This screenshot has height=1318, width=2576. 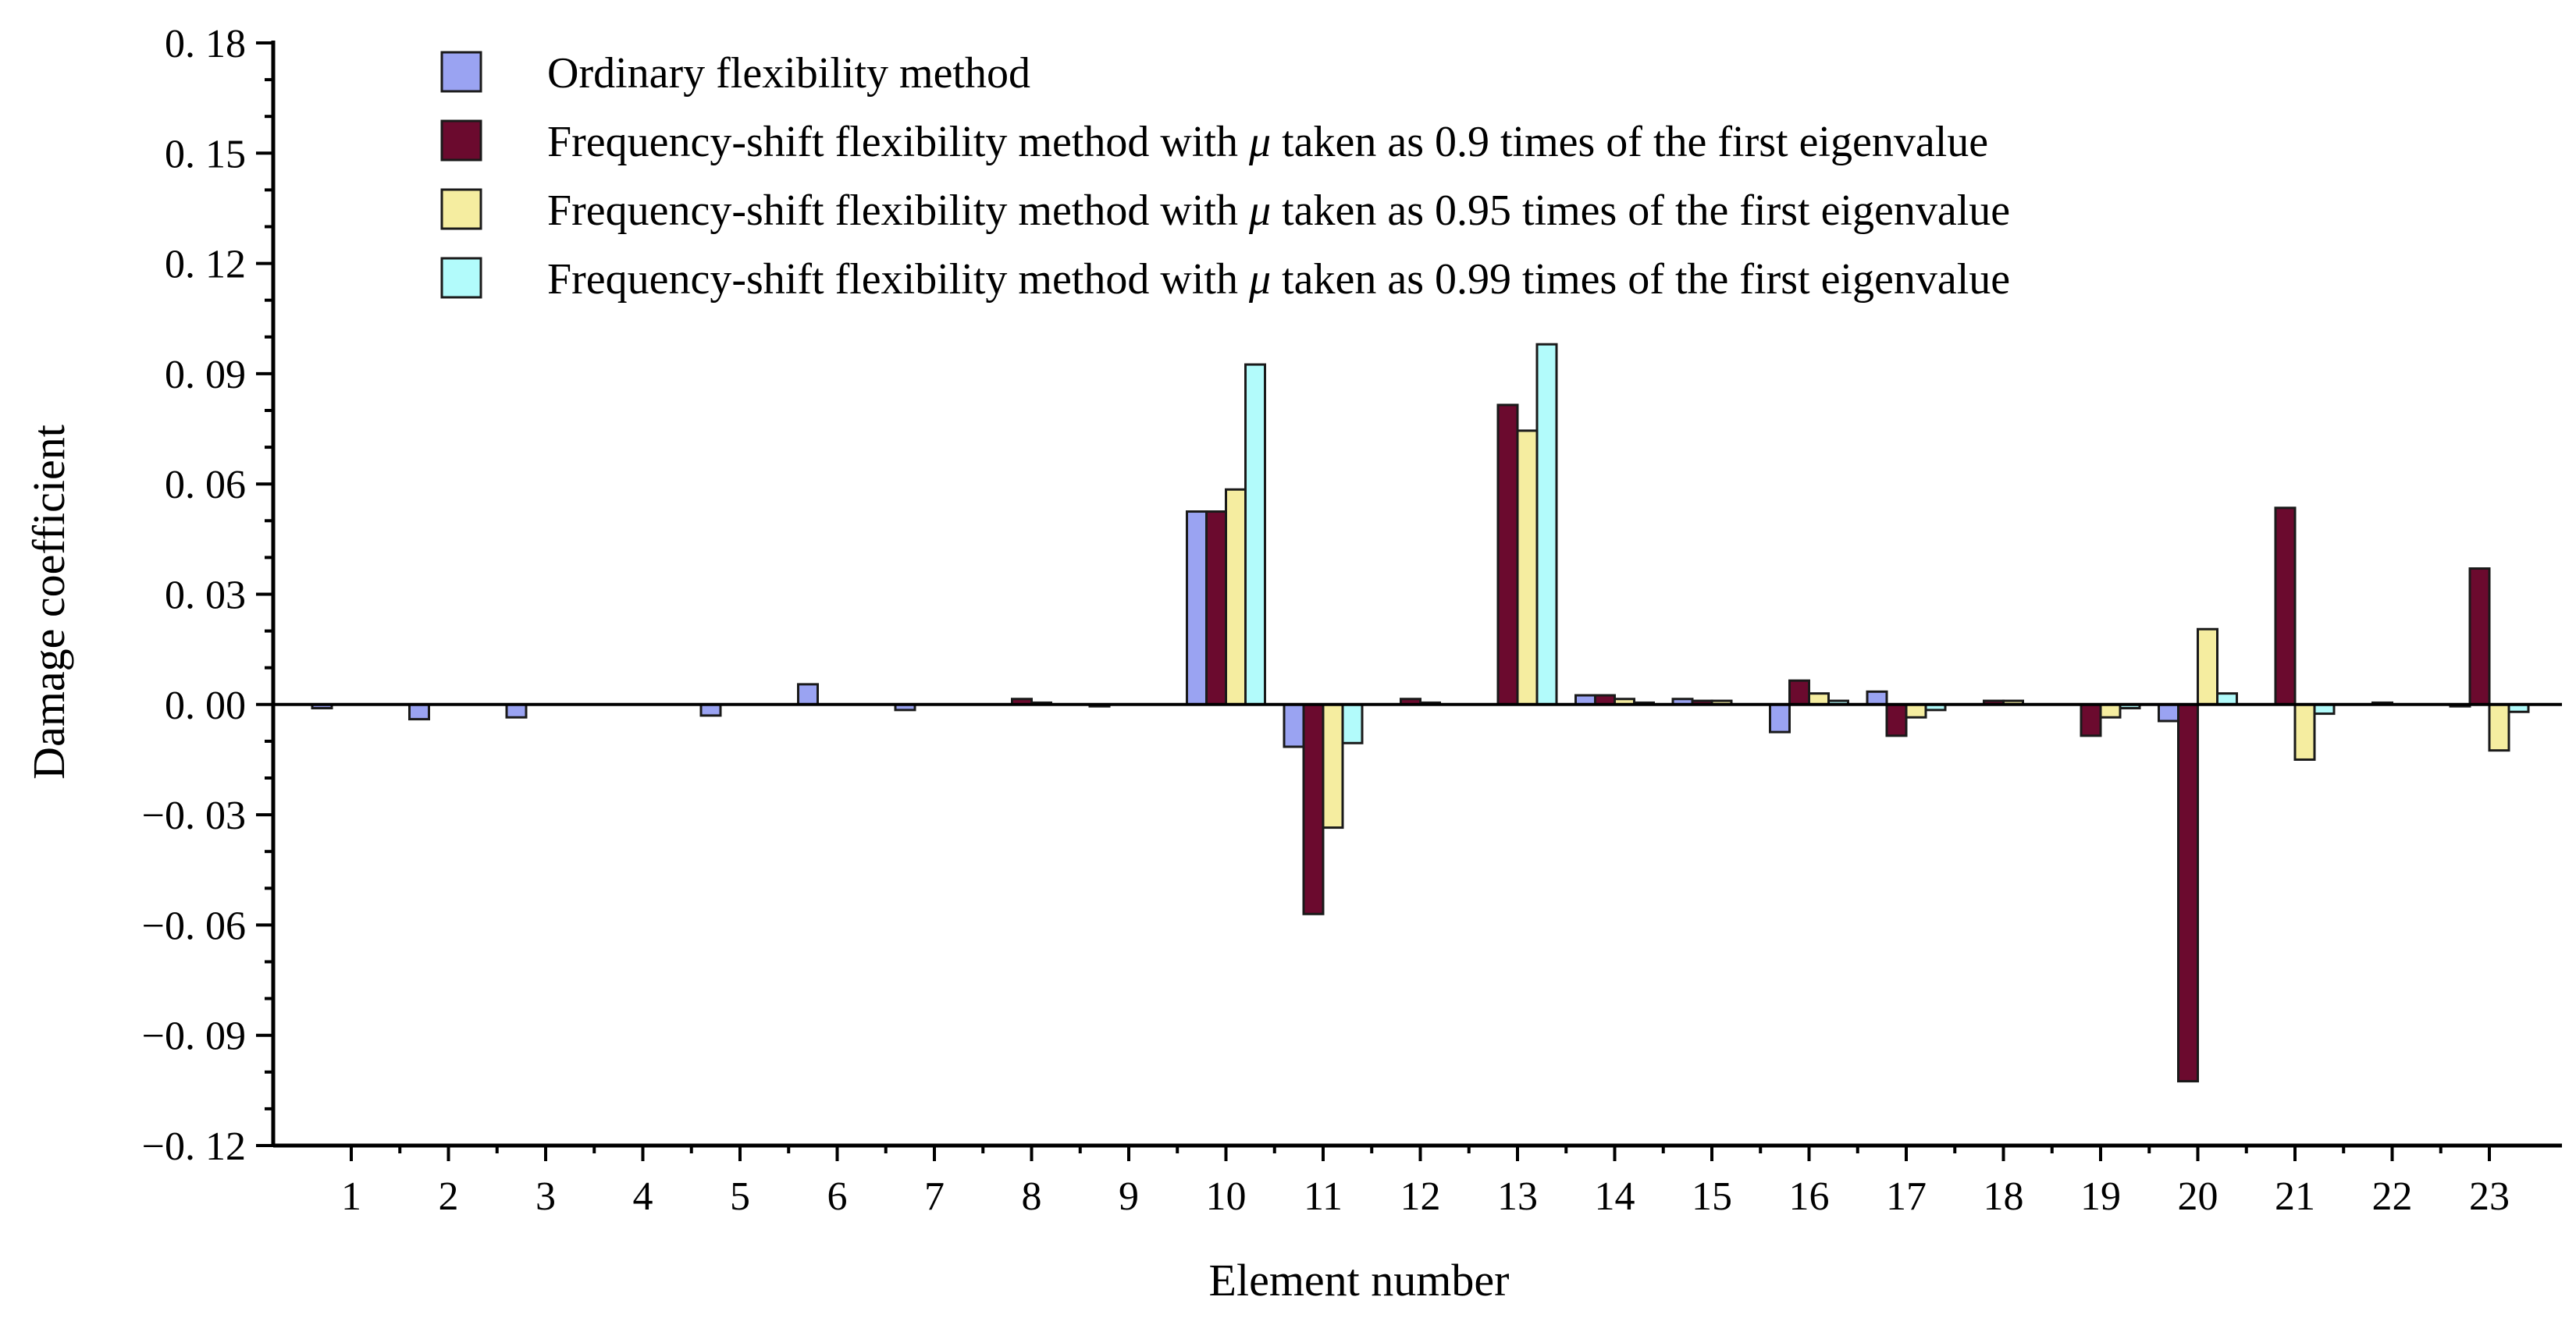 I want to click on y-tick-label: −0. 06, so click(x=194, y=926).